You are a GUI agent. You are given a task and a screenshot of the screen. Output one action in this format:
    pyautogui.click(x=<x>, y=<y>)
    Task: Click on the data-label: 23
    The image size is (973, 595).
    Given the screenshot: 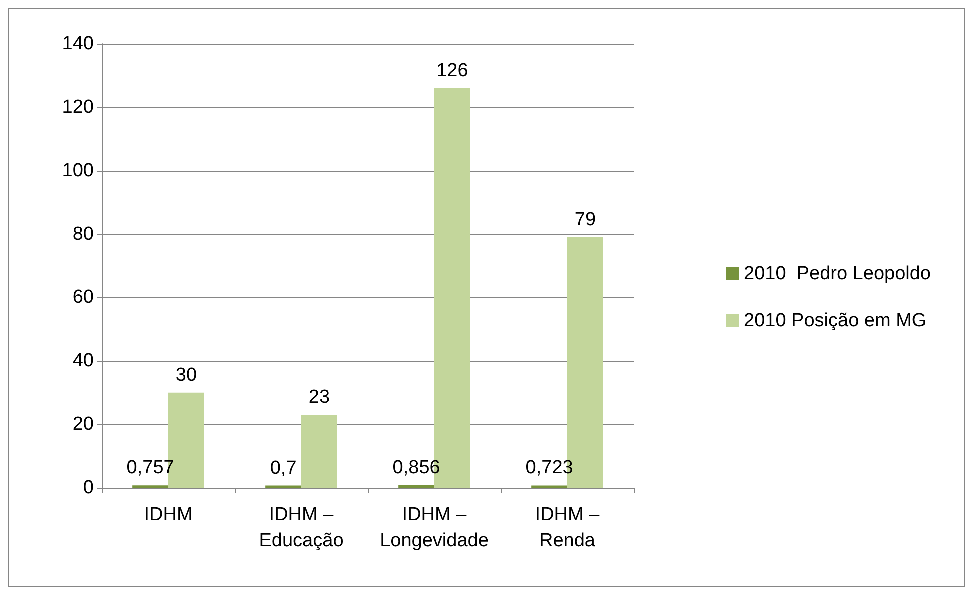 What is the action you would take?
    pyautogui.click(x=319, y=397)
    